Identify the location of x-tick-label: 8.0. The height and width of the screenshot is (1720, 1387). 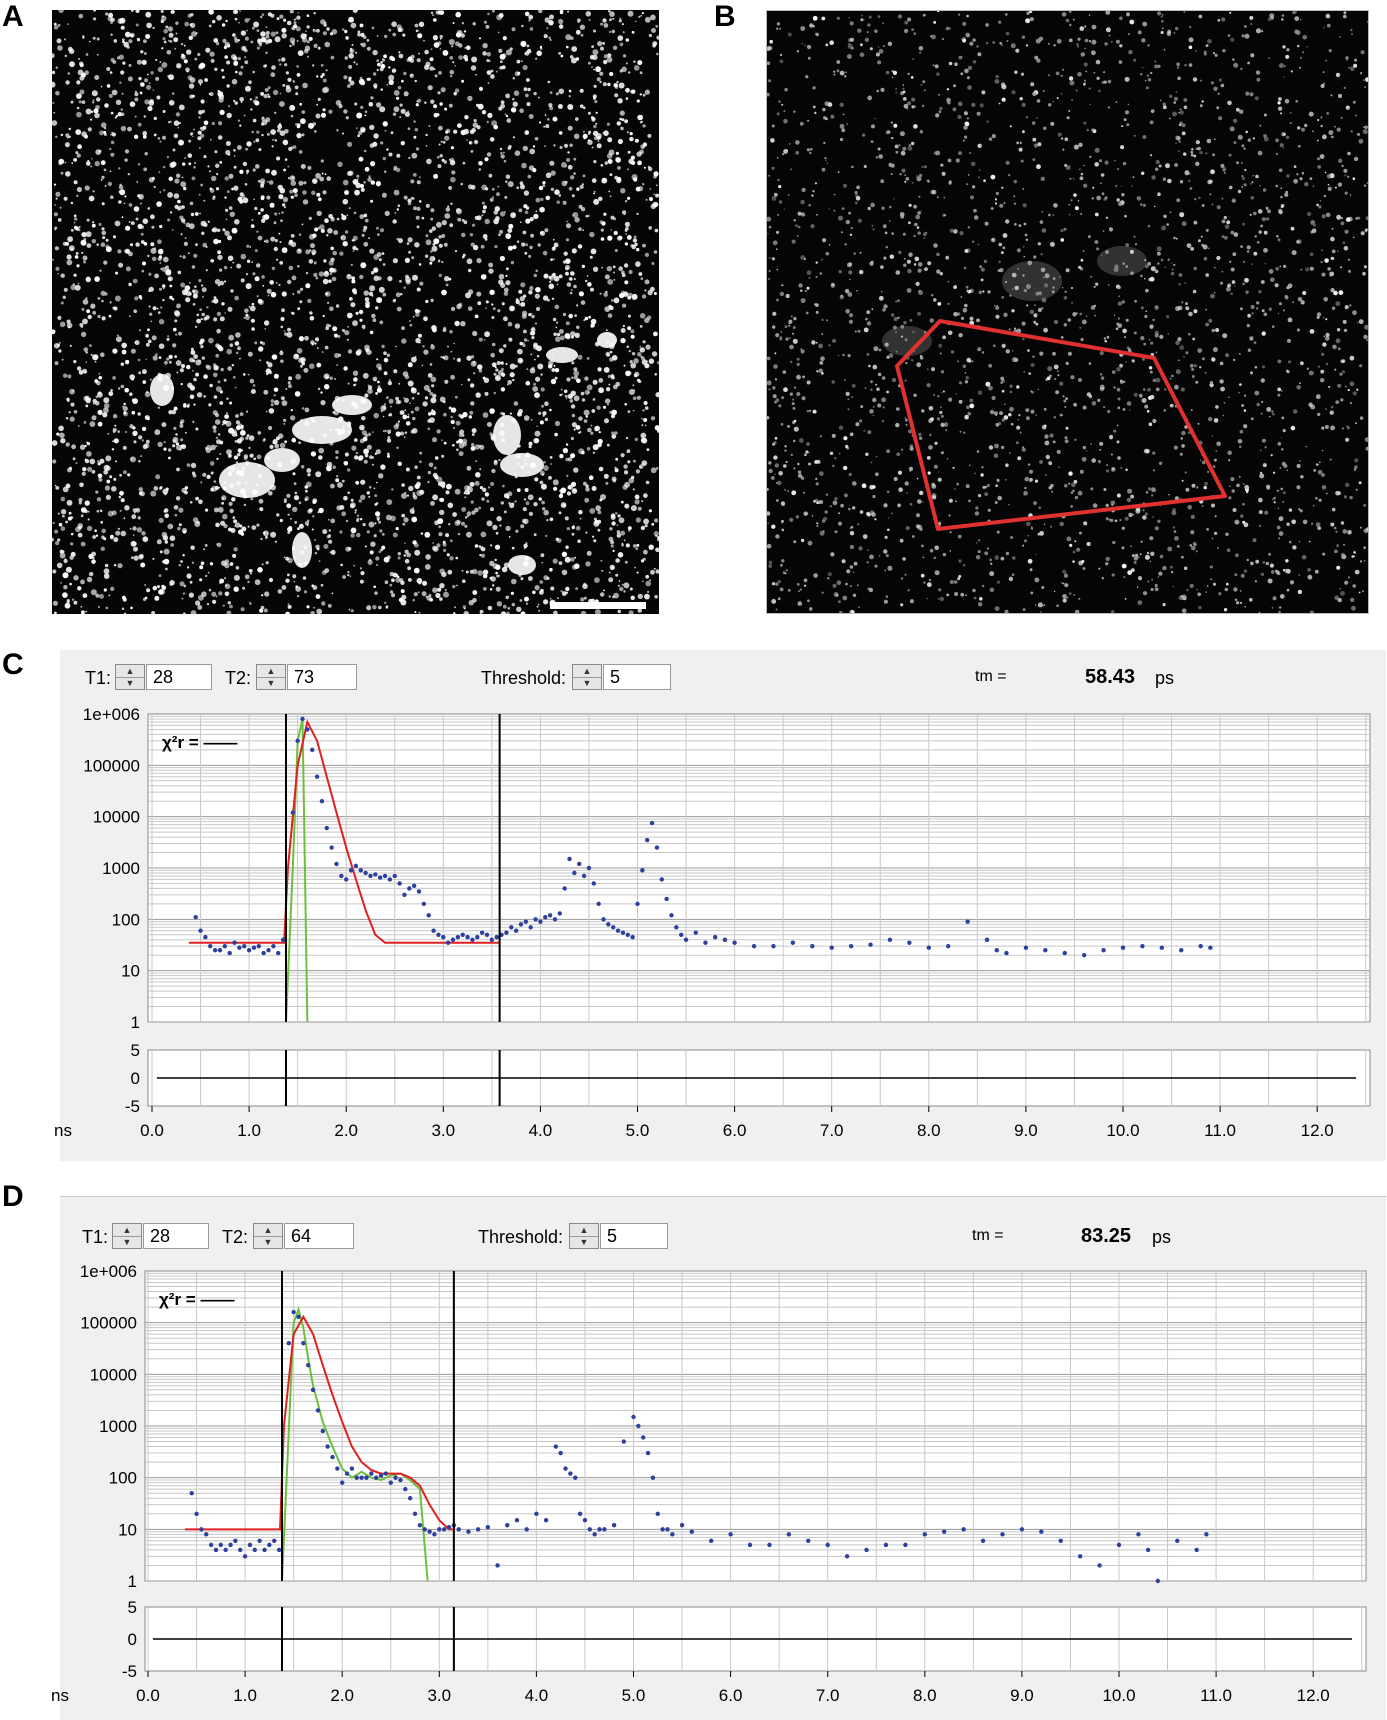
(929, 1130).